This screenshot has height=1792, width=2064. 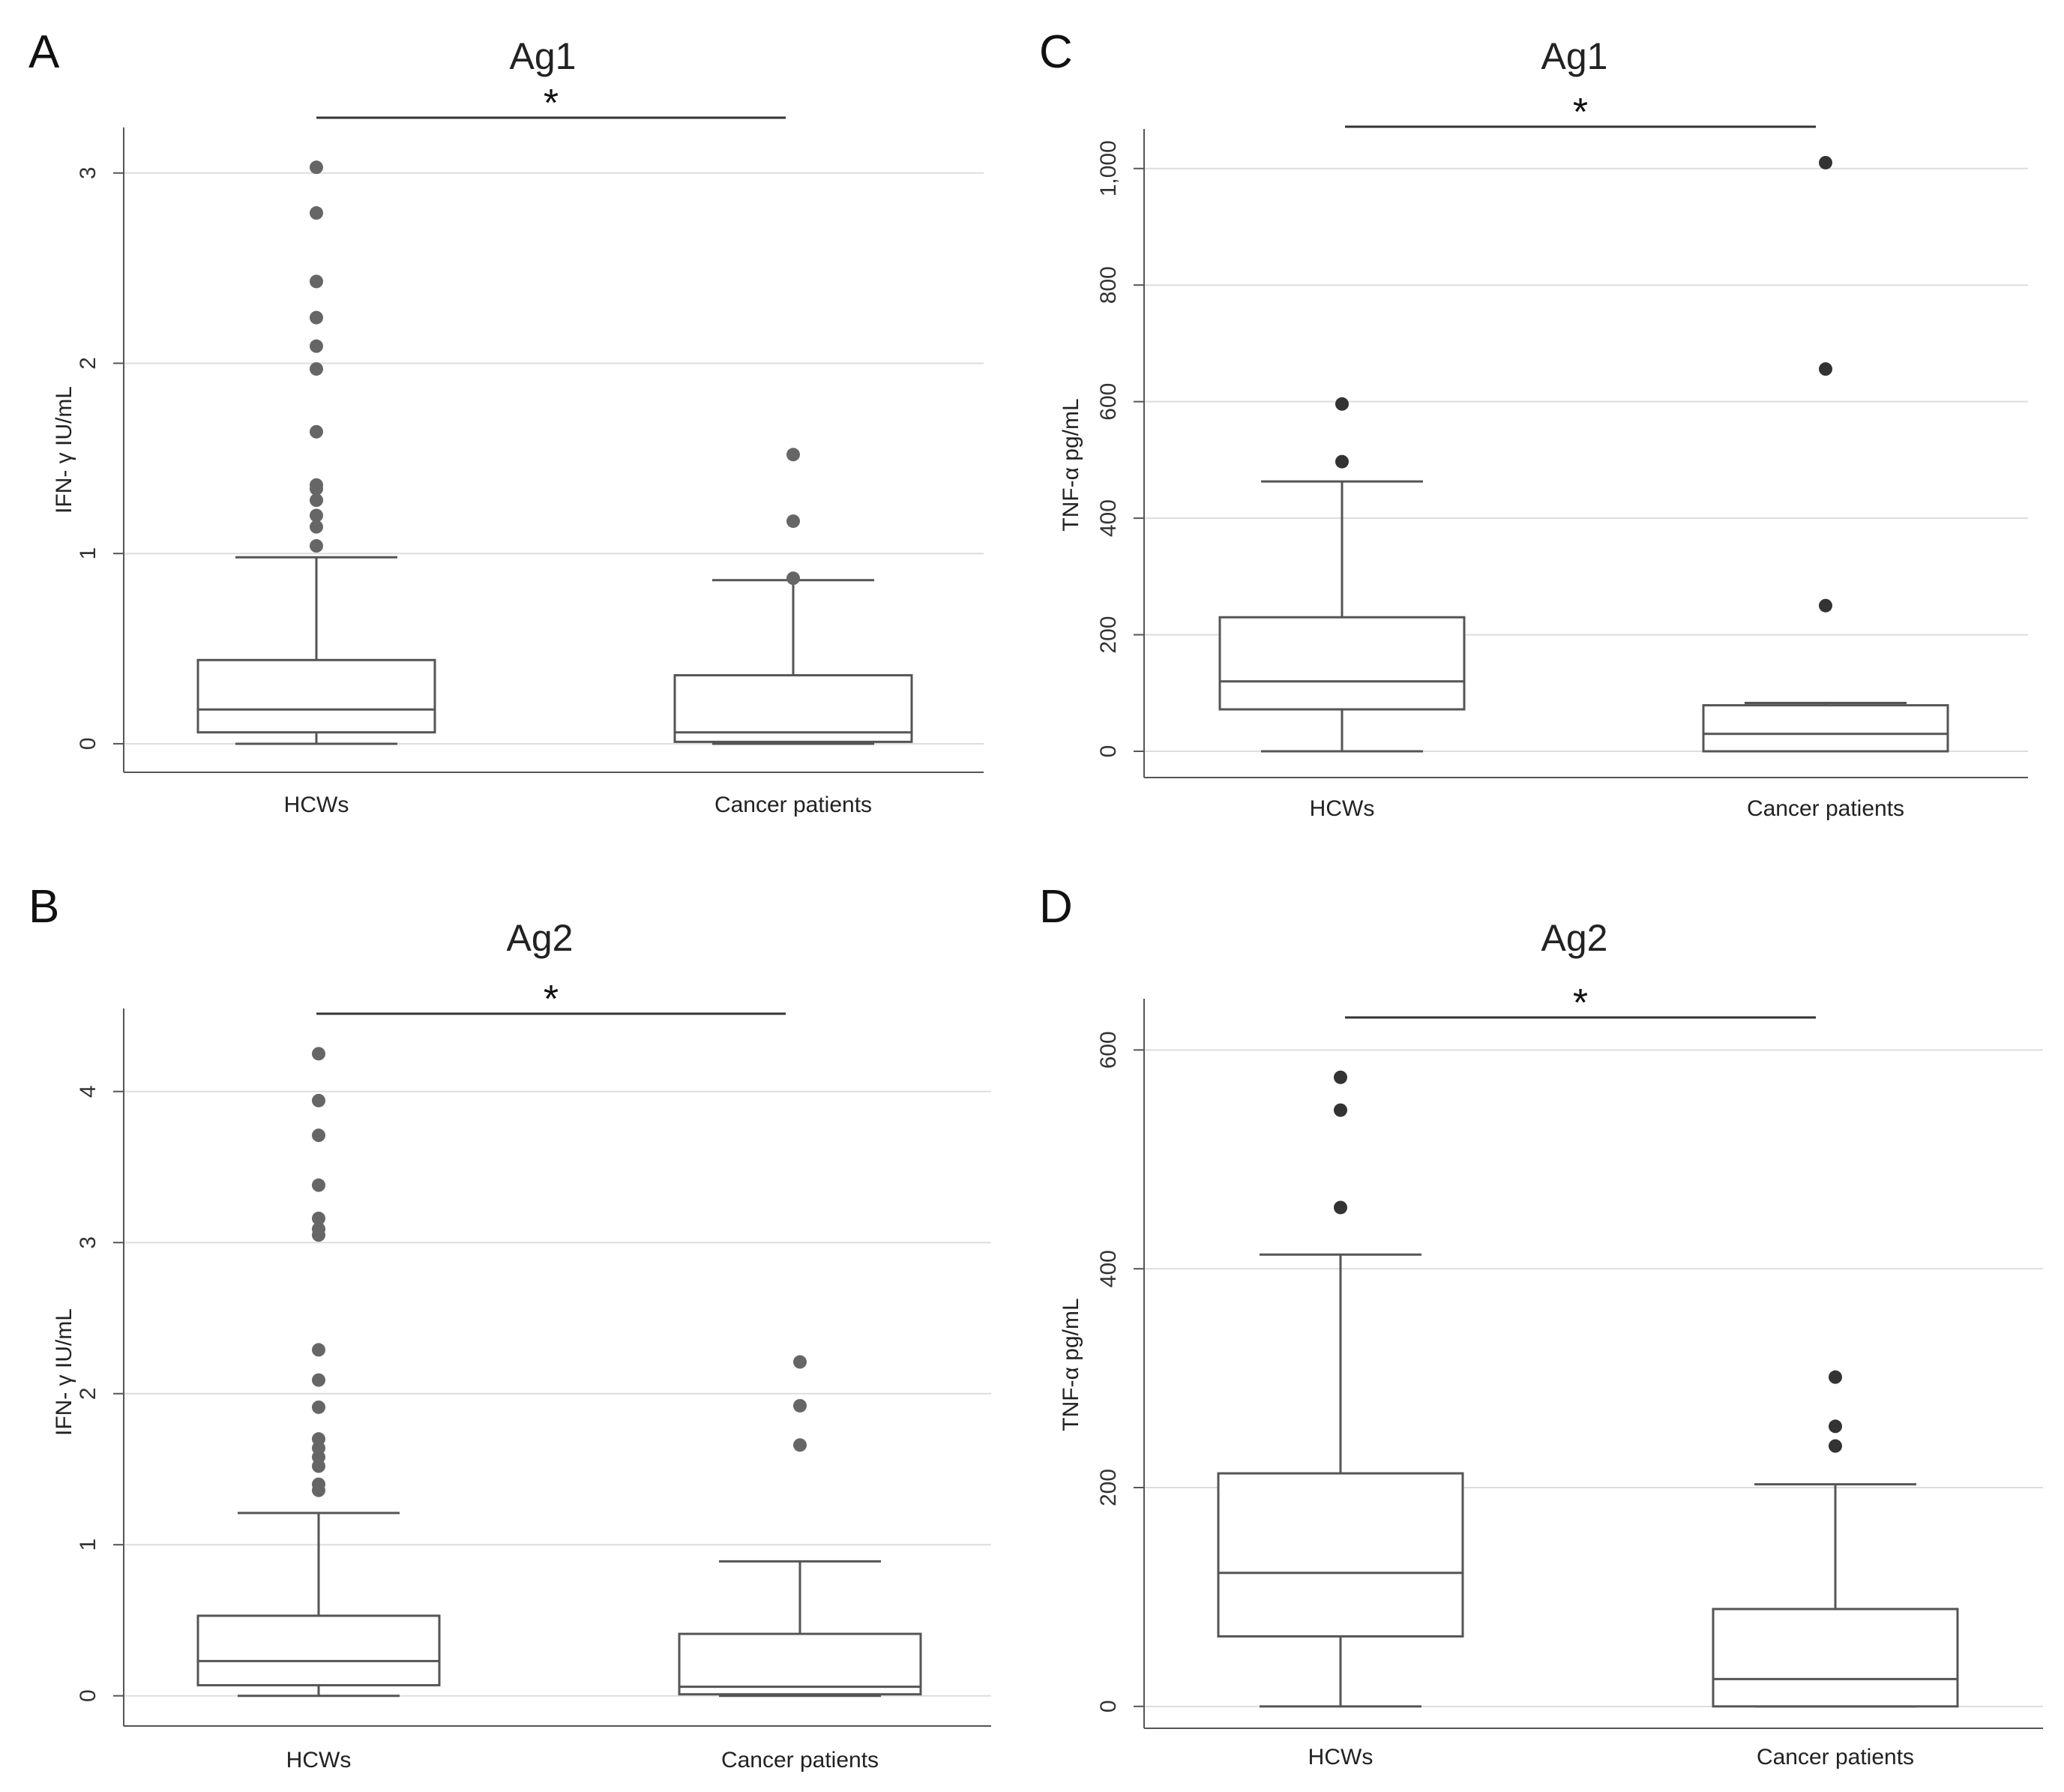 What do you see at coordinates (88, 1091) in the screenshot?
I see `y-tick-label: 4` at bounding box center [88, 1091].